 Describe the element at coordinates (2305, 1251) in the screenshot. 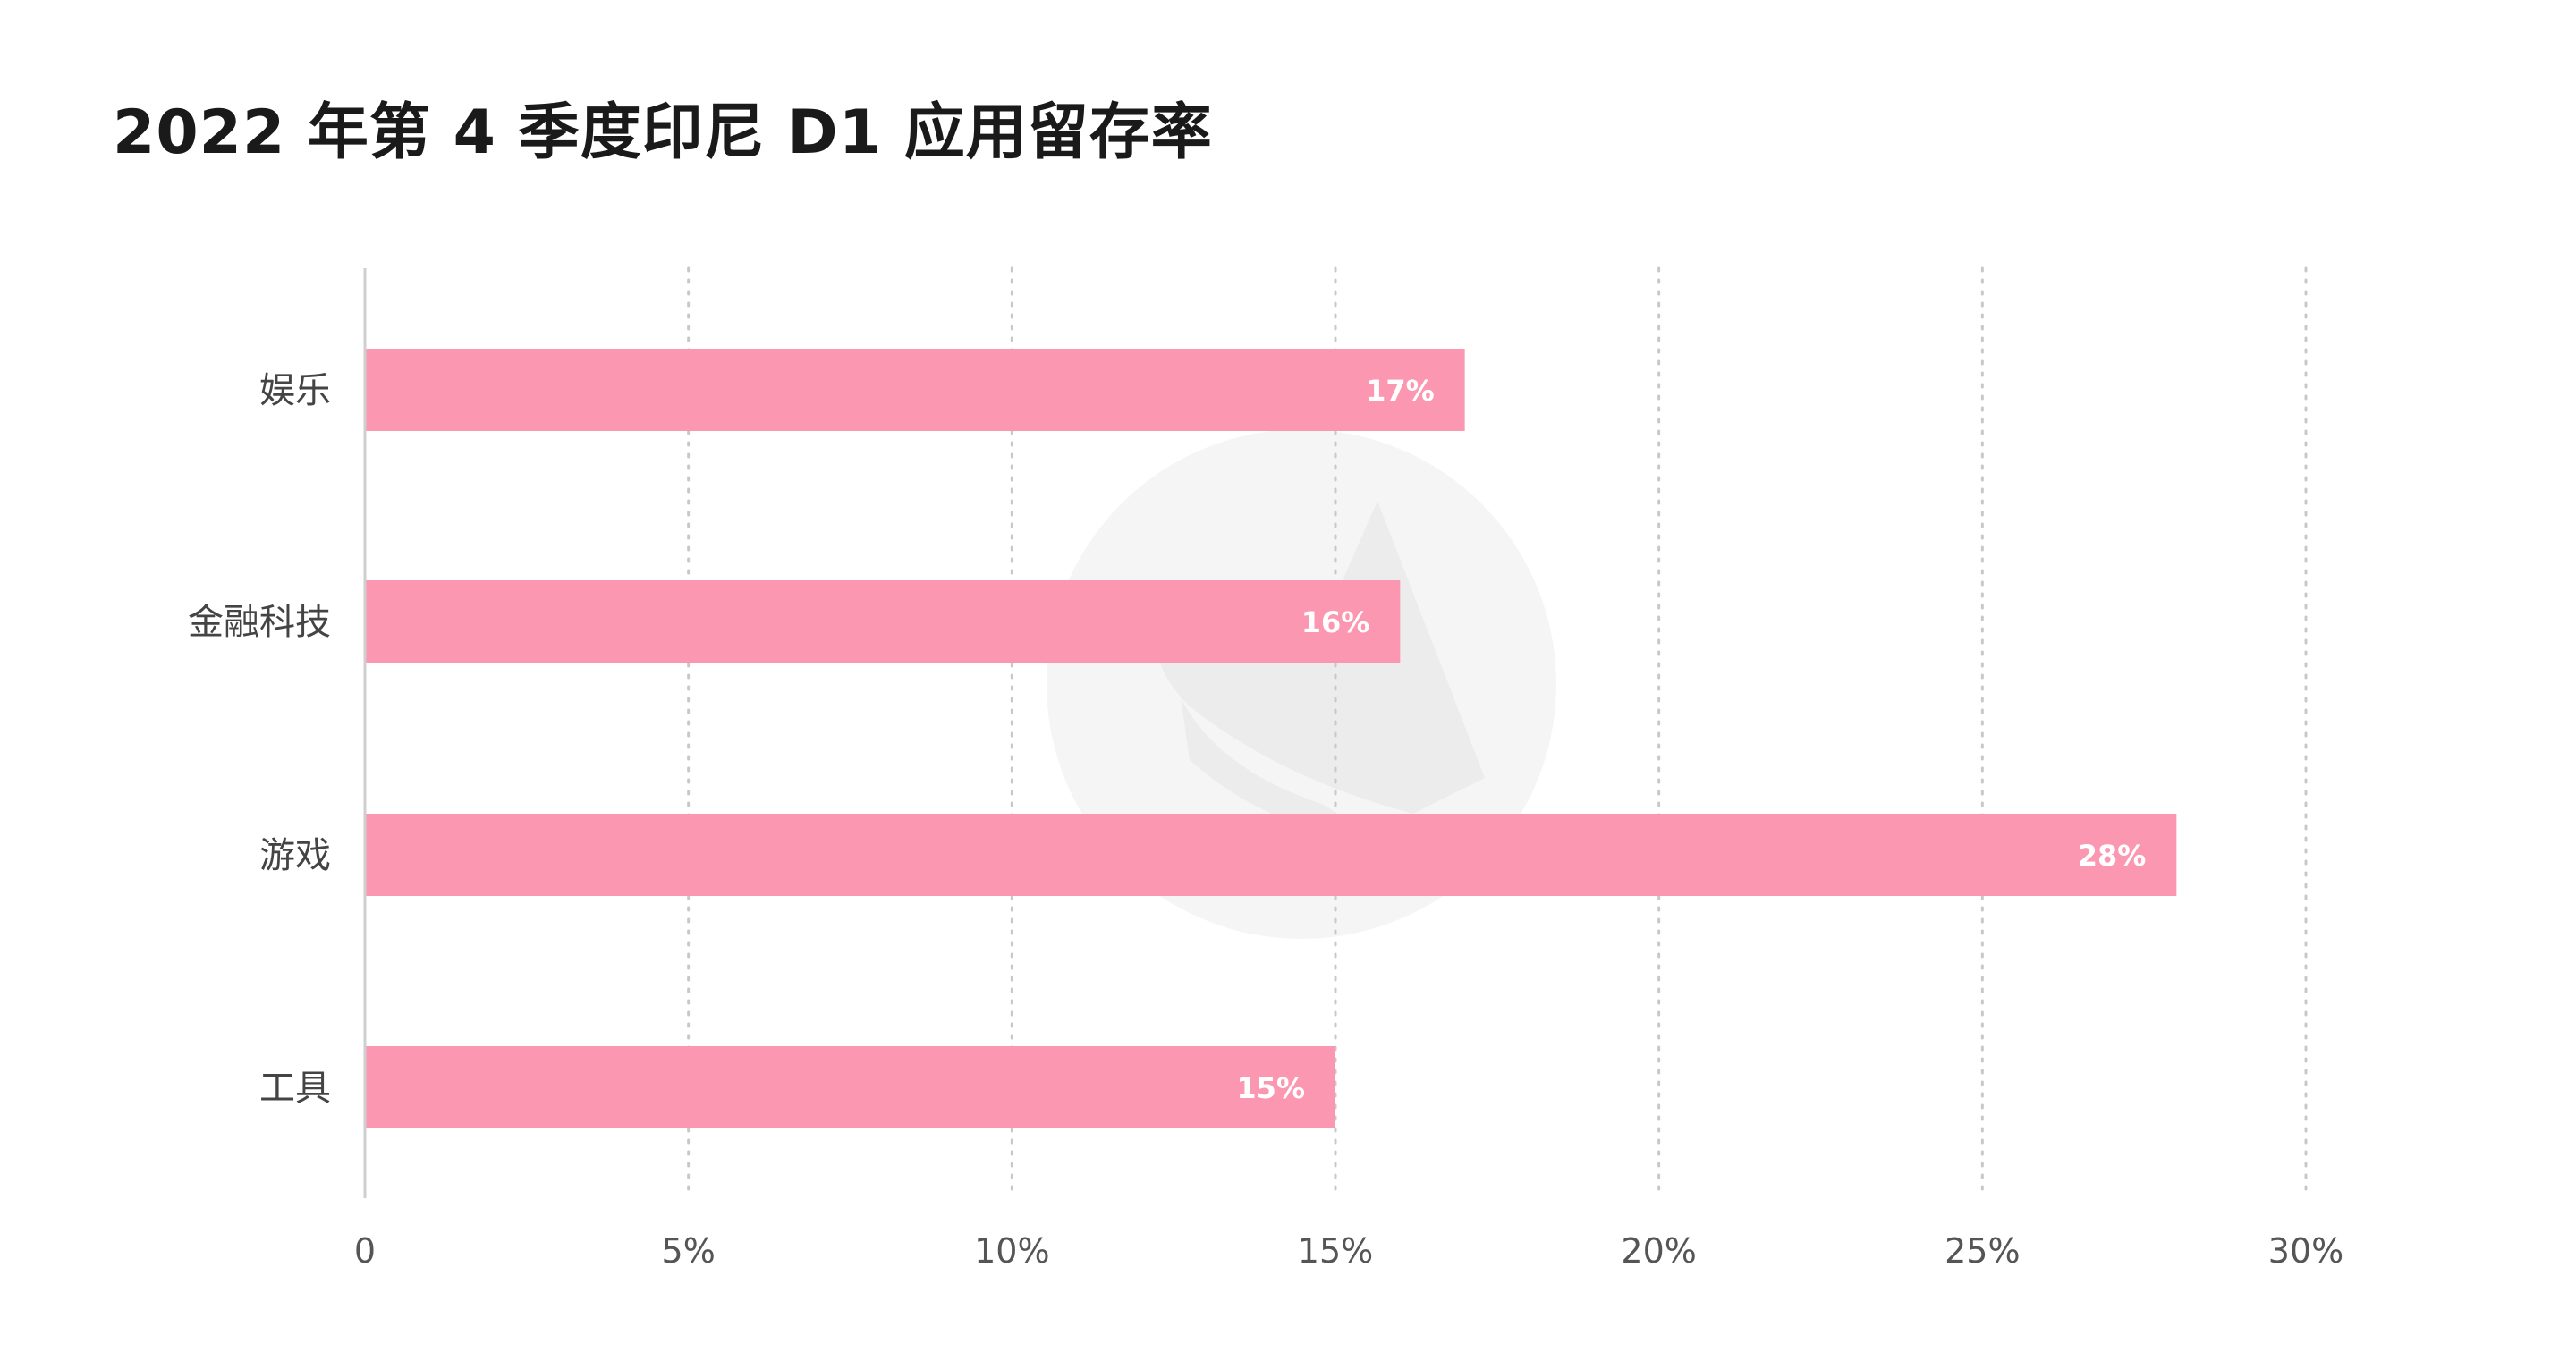

I see `x-tick-label: 30%` at that location.